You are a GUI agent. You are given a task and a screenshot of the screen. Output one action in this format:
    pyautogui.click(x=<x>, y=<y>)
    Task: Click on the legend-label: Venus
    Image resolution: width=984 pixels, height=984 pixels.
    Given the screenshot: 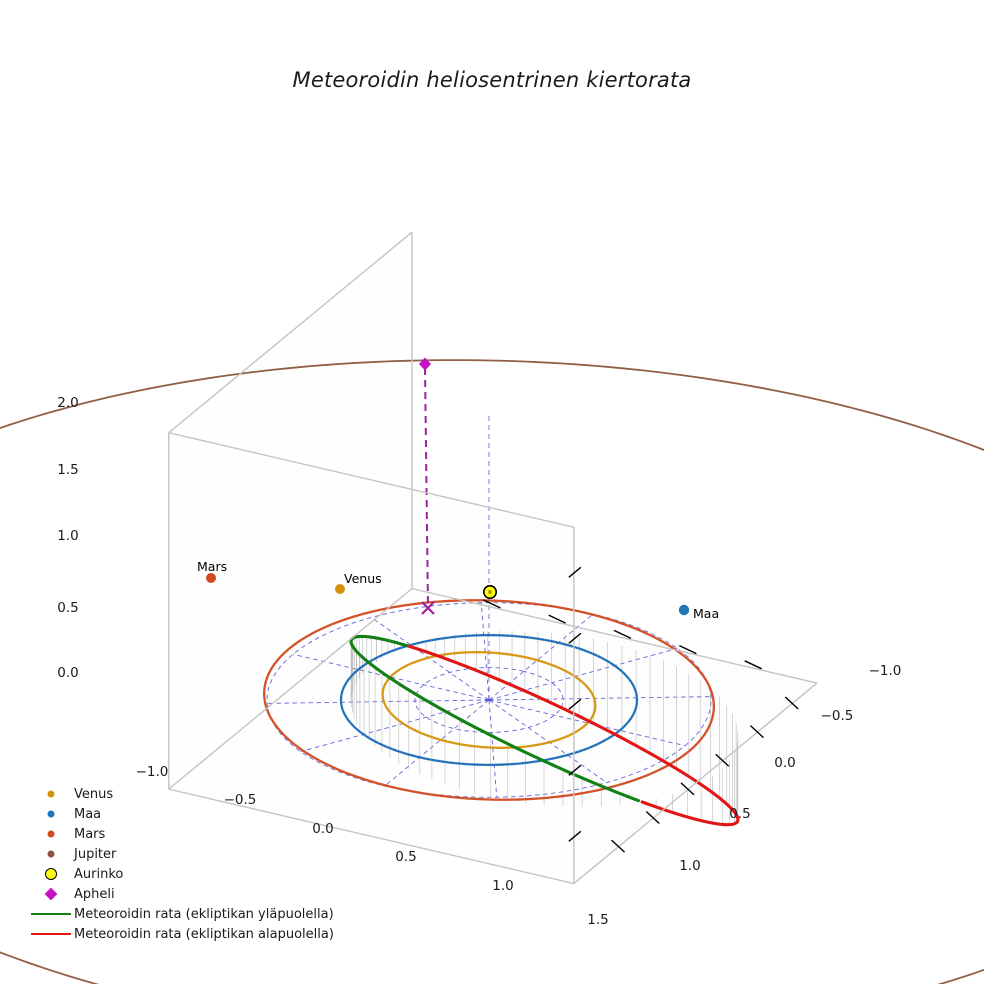 What is the action you would take?
    pyautogui.click(x=94, y=794)
    